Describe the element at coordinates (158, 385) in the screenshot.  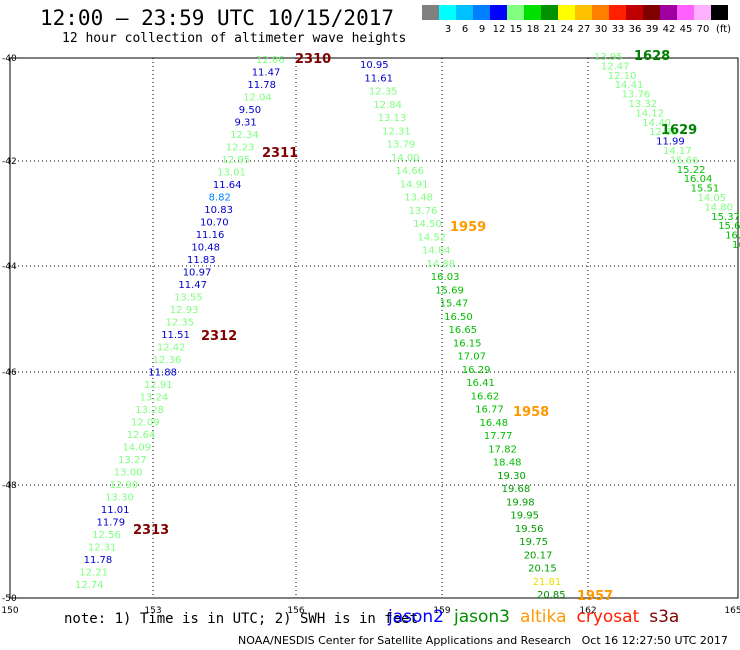
I see `swh-value-track-a: 12.91` at that location.